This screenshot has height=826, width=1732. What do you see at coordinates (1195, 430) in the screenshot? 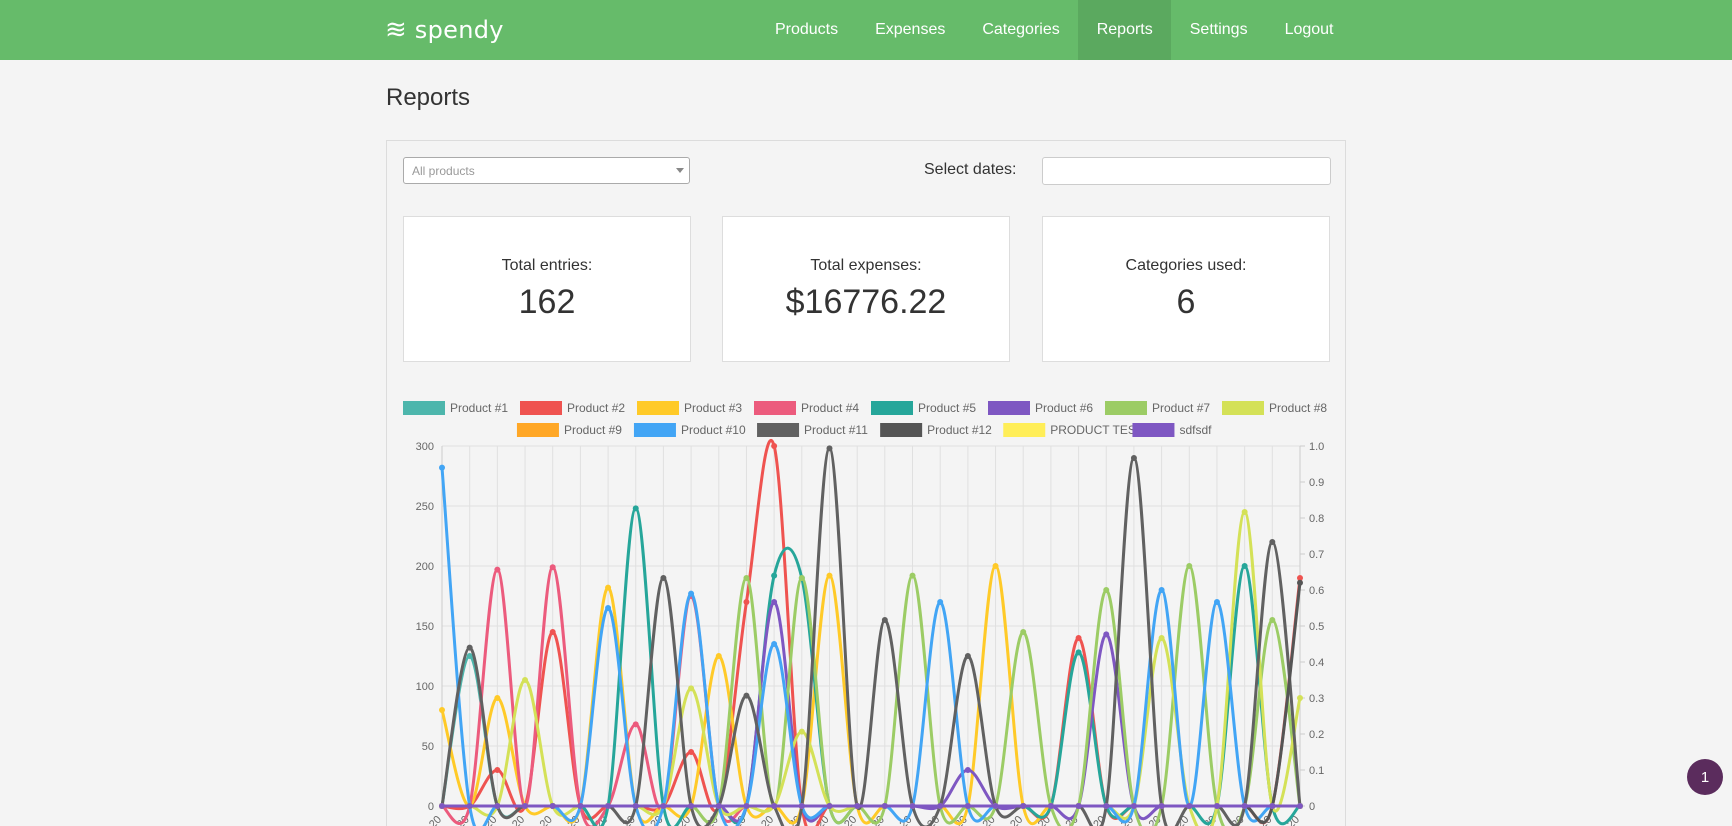
I see `legend-label: sdfsdf` at bounding box center [1195, 430].